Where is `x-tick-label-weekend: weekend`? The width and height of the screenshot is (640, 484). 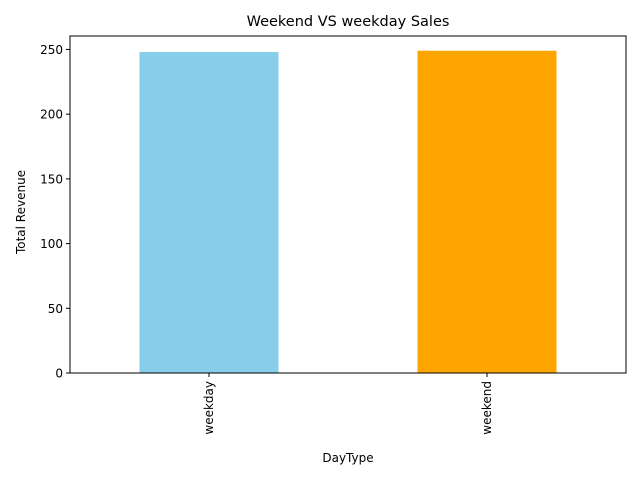
x-tick-label-weekend: weekend is located at coordinates (487, 408).